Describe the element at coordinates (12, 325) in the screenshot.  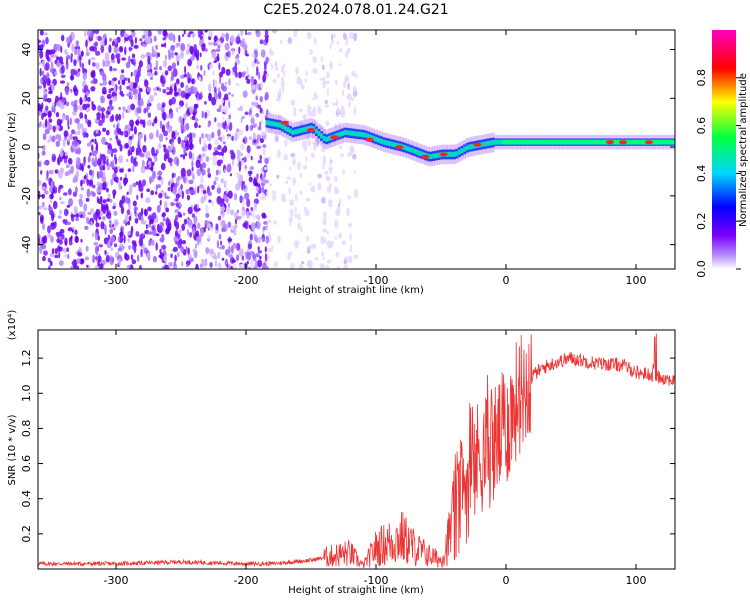
I see `snr-multiplier-label: (x10⁴)` at that location.